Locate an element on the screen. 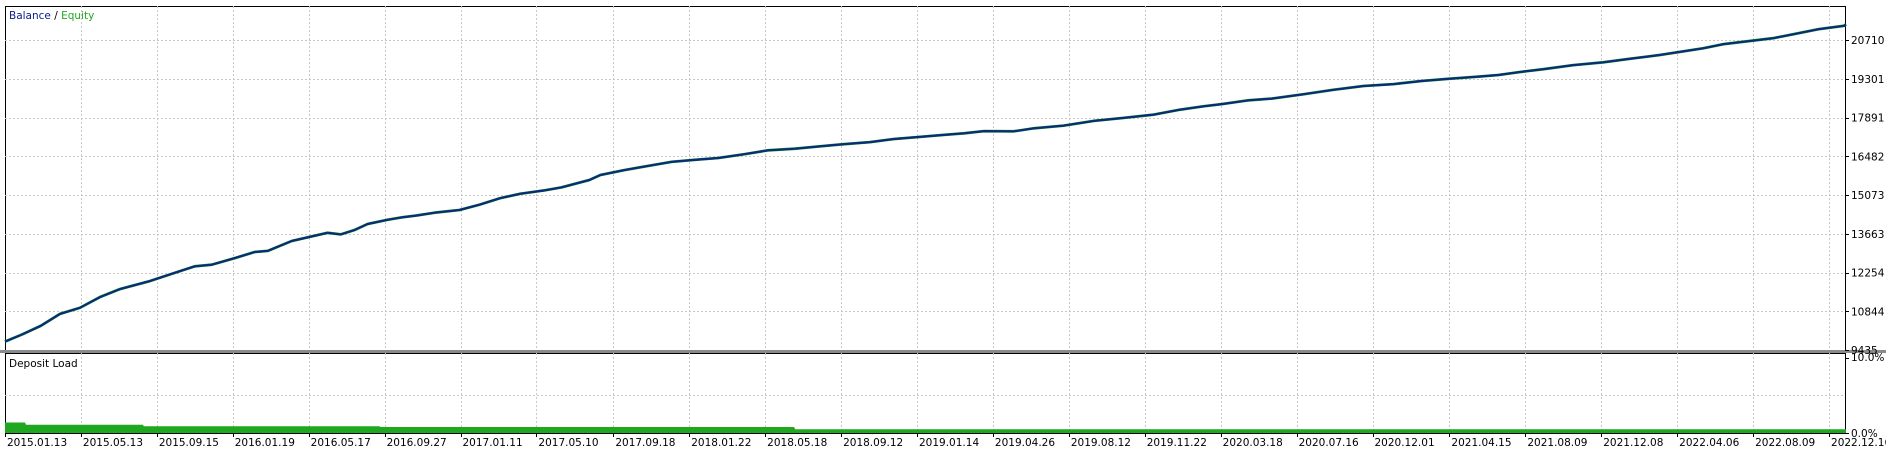 Image resolution: width=1886 pixels, height=457 pixels. legend-entry: Balance is located at coordinates (30, 16).